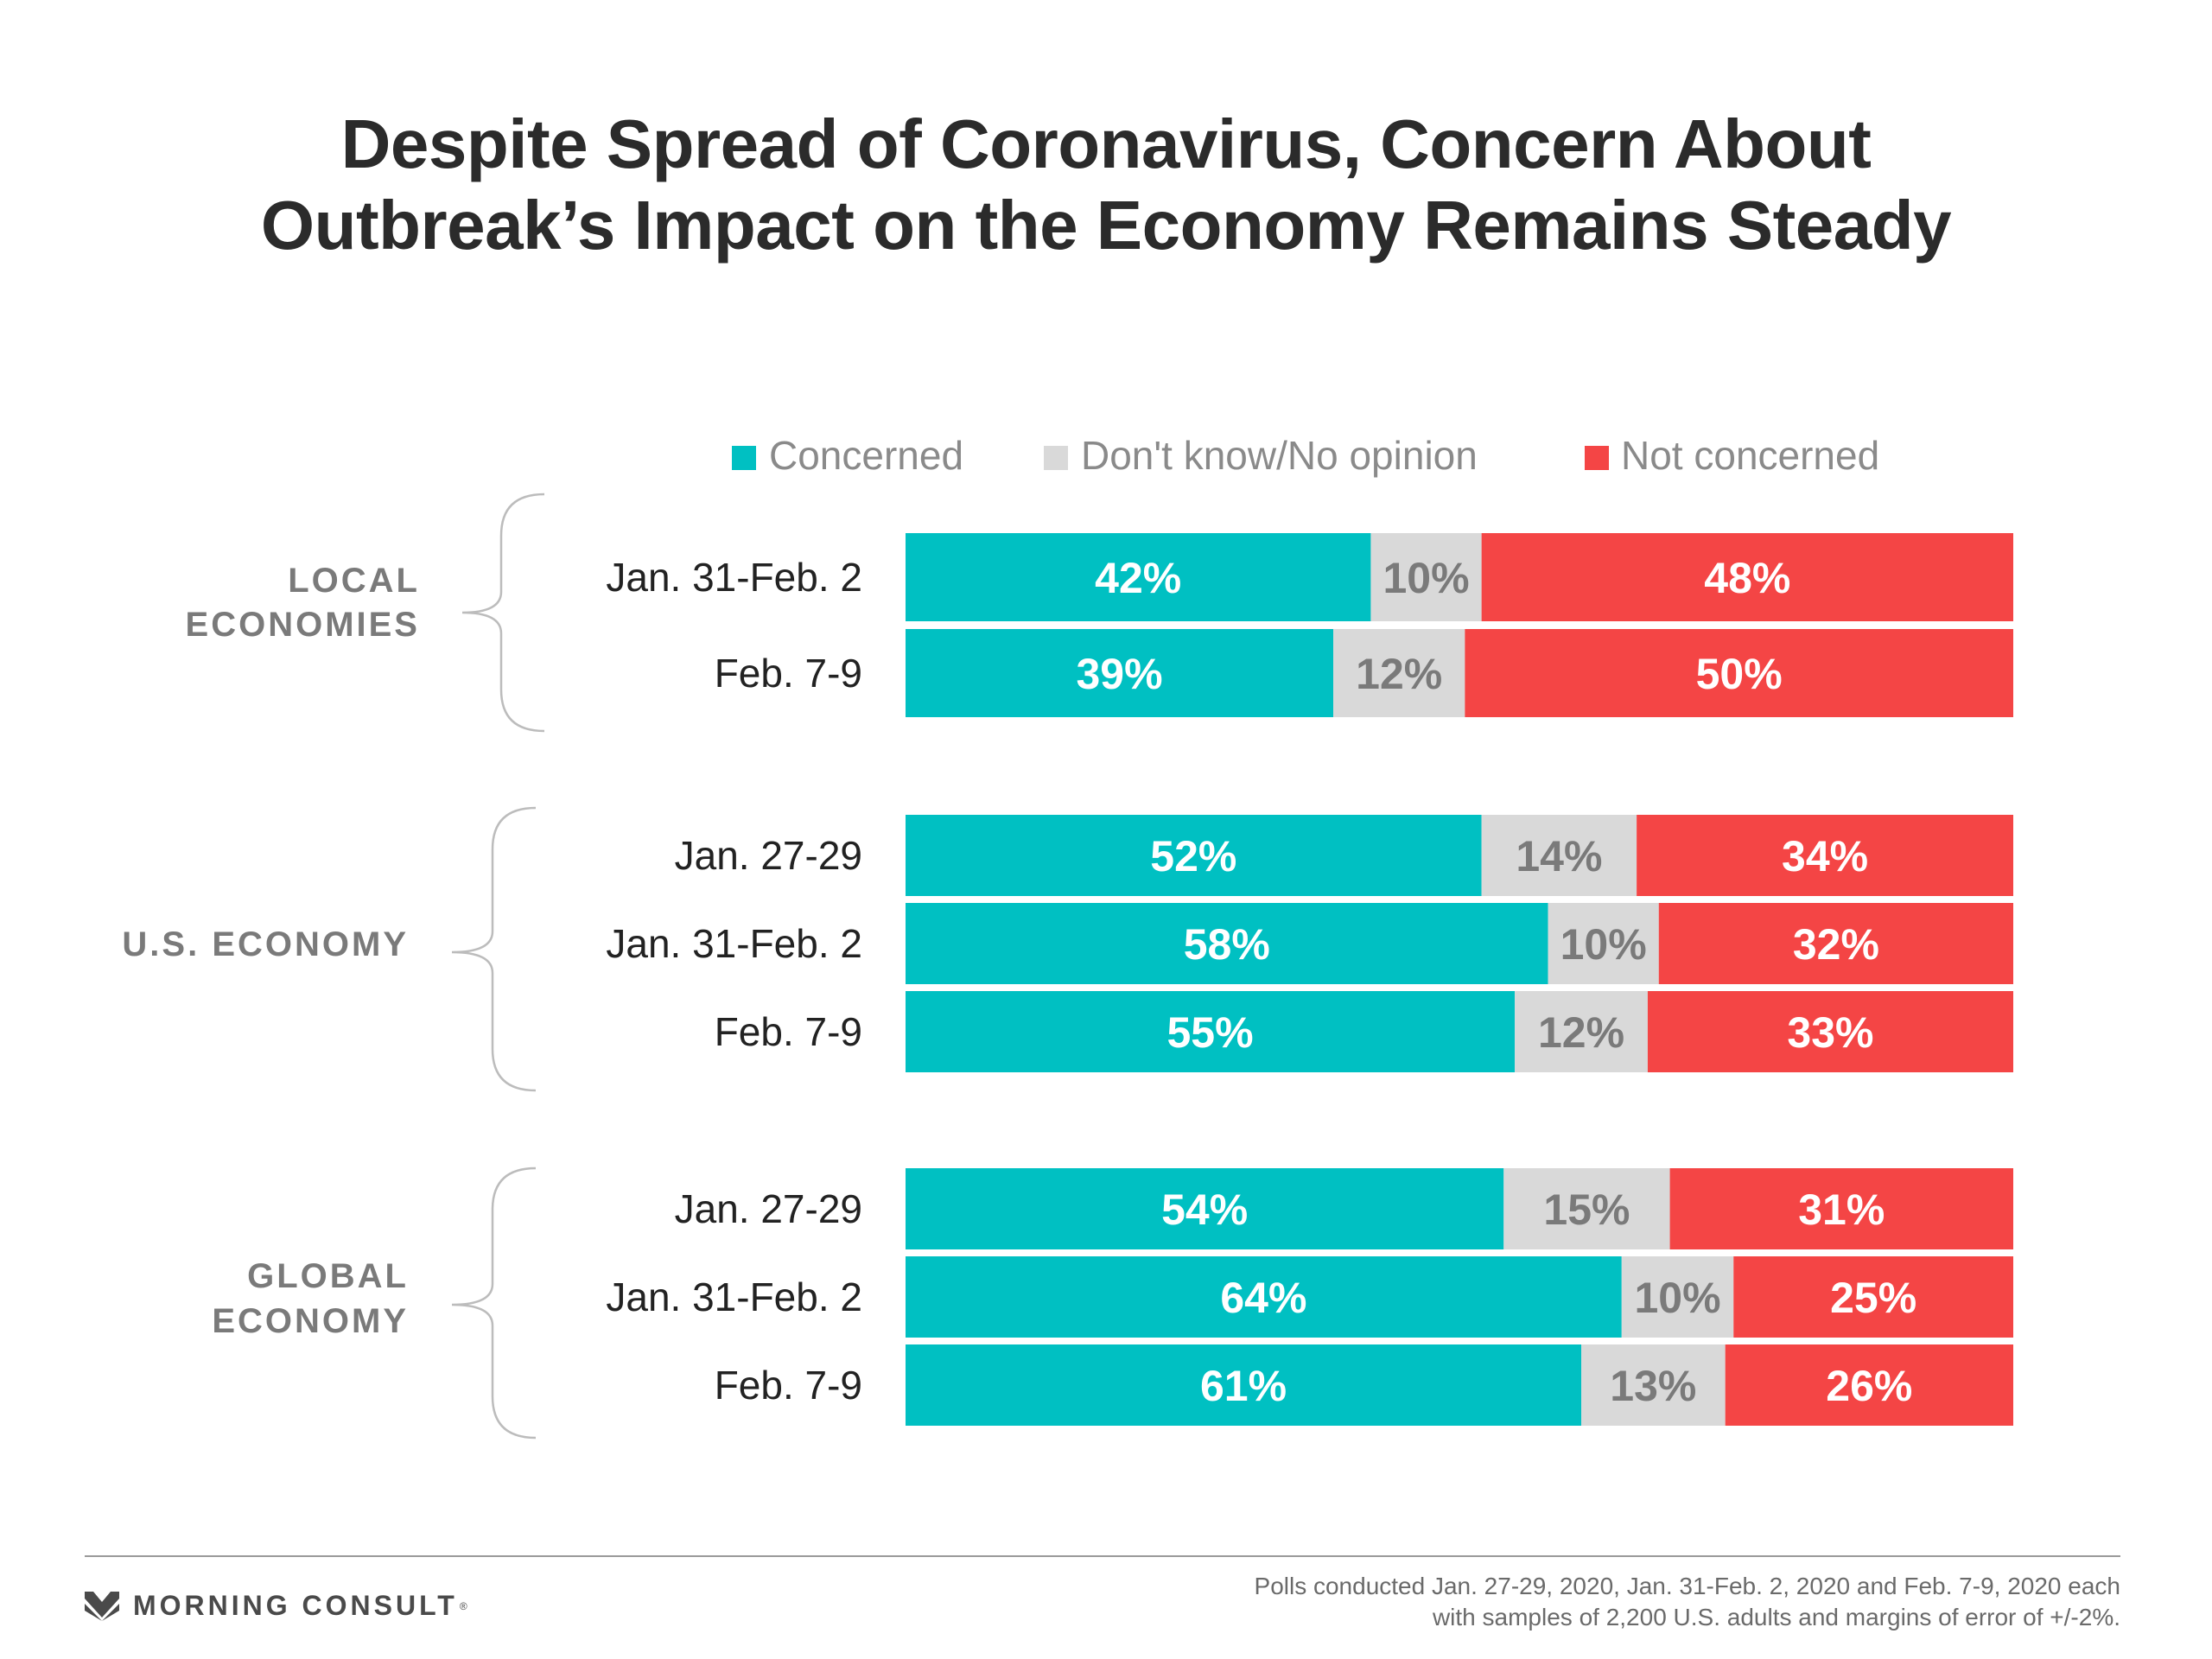 The image size is (2212, 1659). I want to click on group-label-u-s-economy-line-1: U.S. ECONOMY, so click(265, 944).